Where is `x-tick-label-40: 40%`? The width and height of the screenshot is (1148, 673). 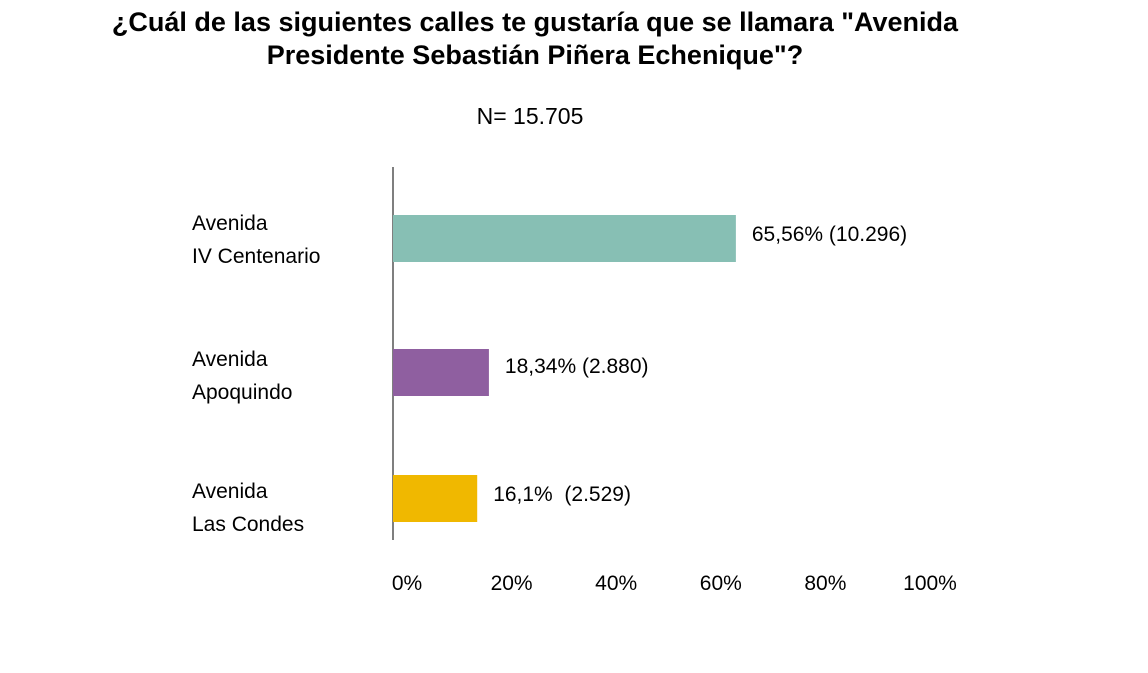
x-tick-label-40: 40% is located at coordinates (616, 583).